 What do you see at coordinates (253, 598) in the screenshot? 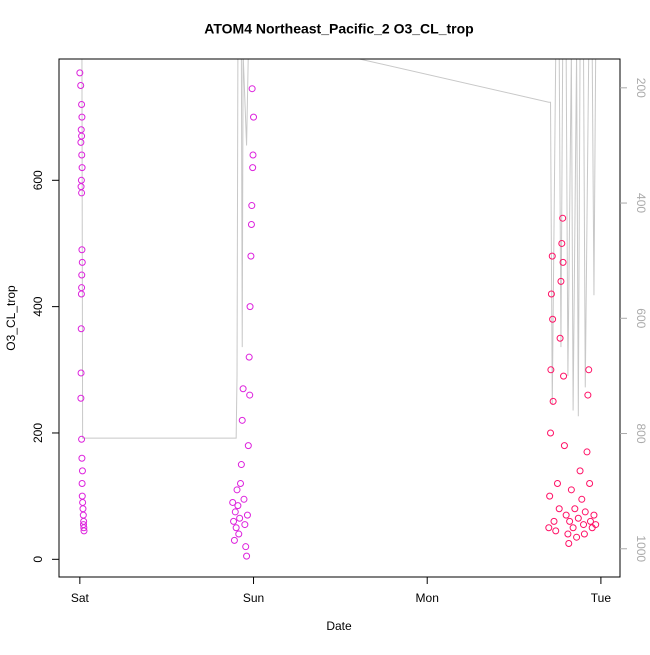
I see `x-tick-label: Sun` at bounding box center [253, 598].